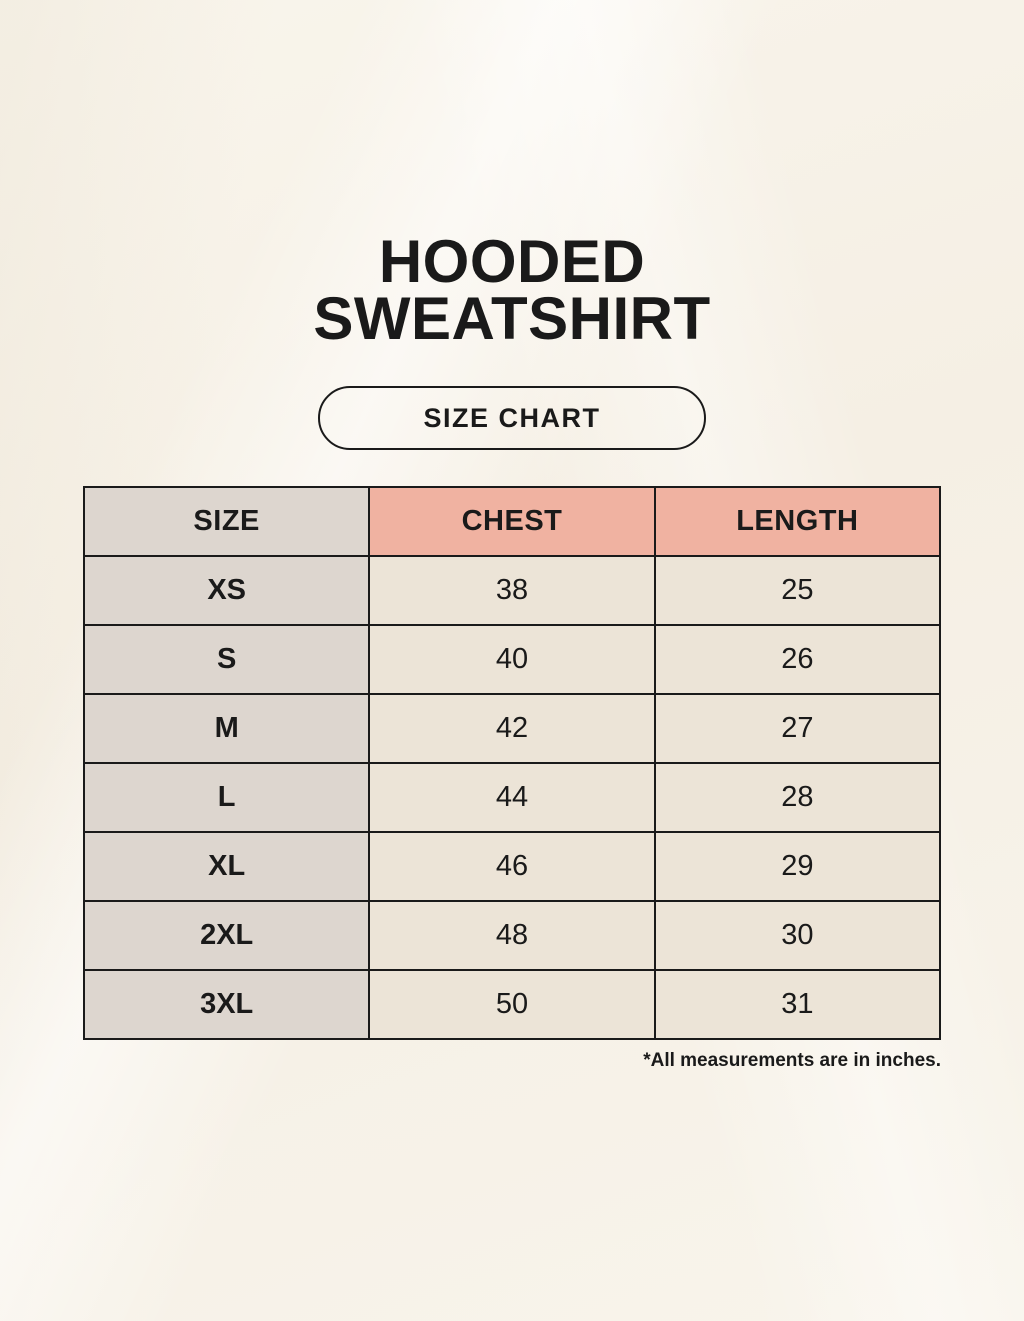 This screenshot has width=1024, height=1321. Describe the element at coordinates (797, 659) in the screenshot. I see `length-cell: 26` at that location.